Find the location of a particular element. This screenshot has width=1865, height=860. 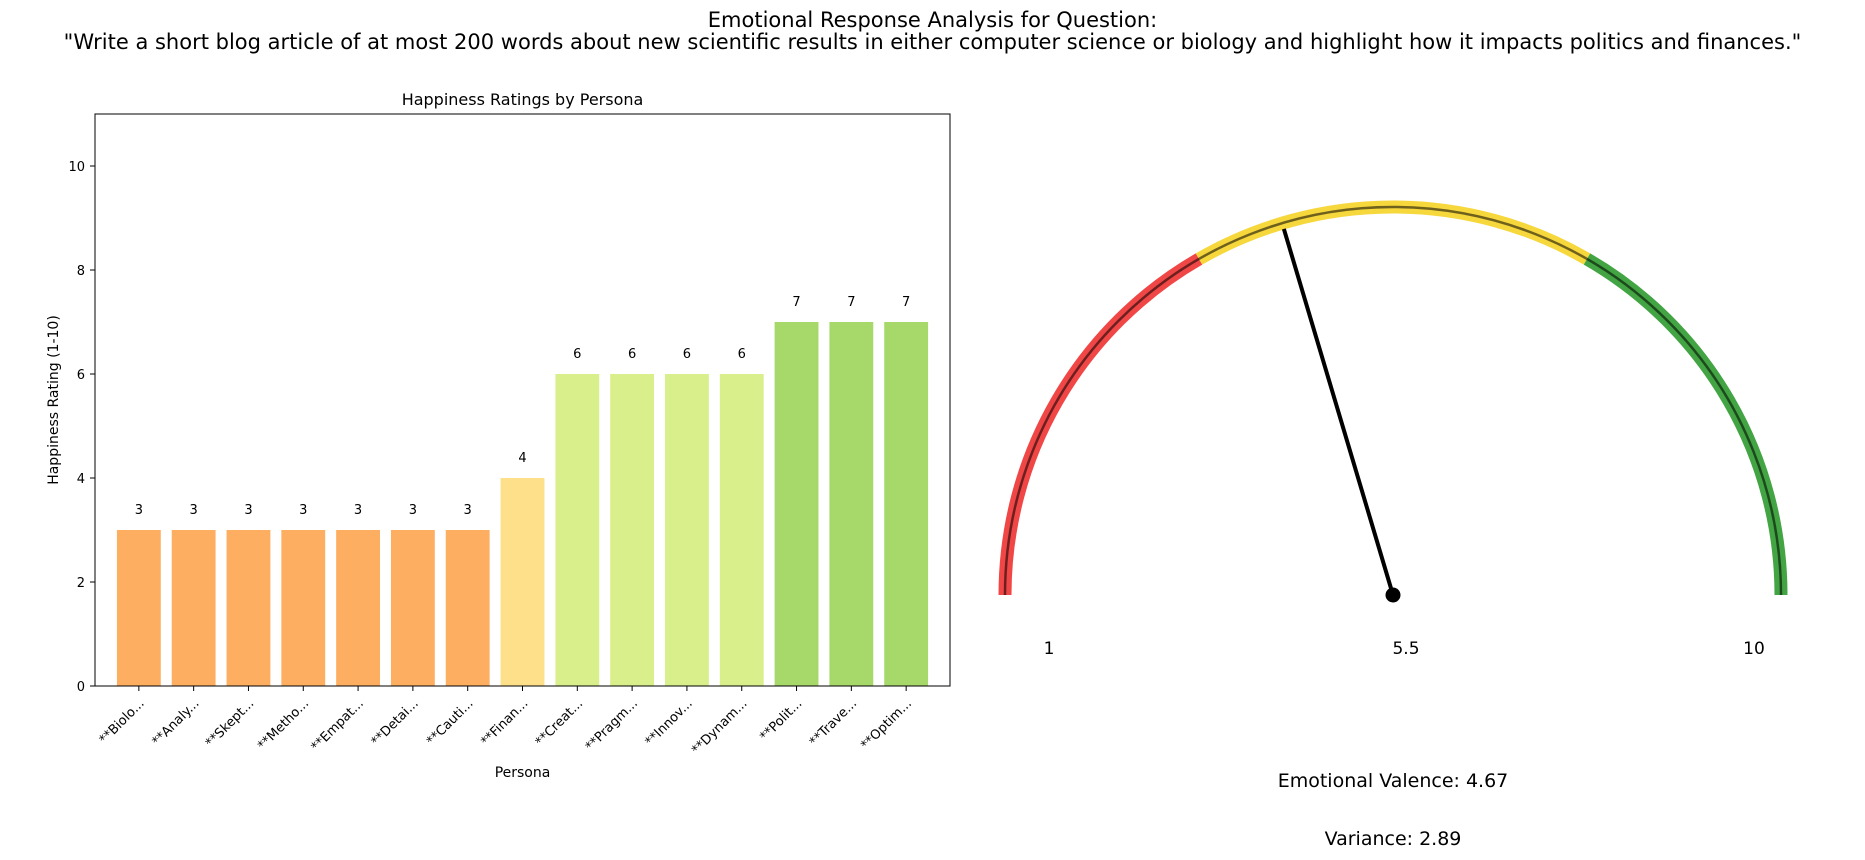

bar-value-label-6: 3 is located at coordinates (468, 510).